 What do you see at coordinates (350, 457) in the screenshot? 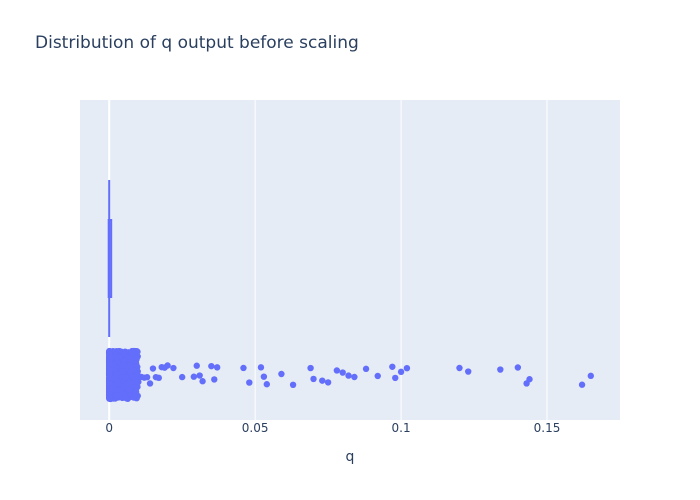
I see `x-axis-title: q` at bounding box center [350, 457].